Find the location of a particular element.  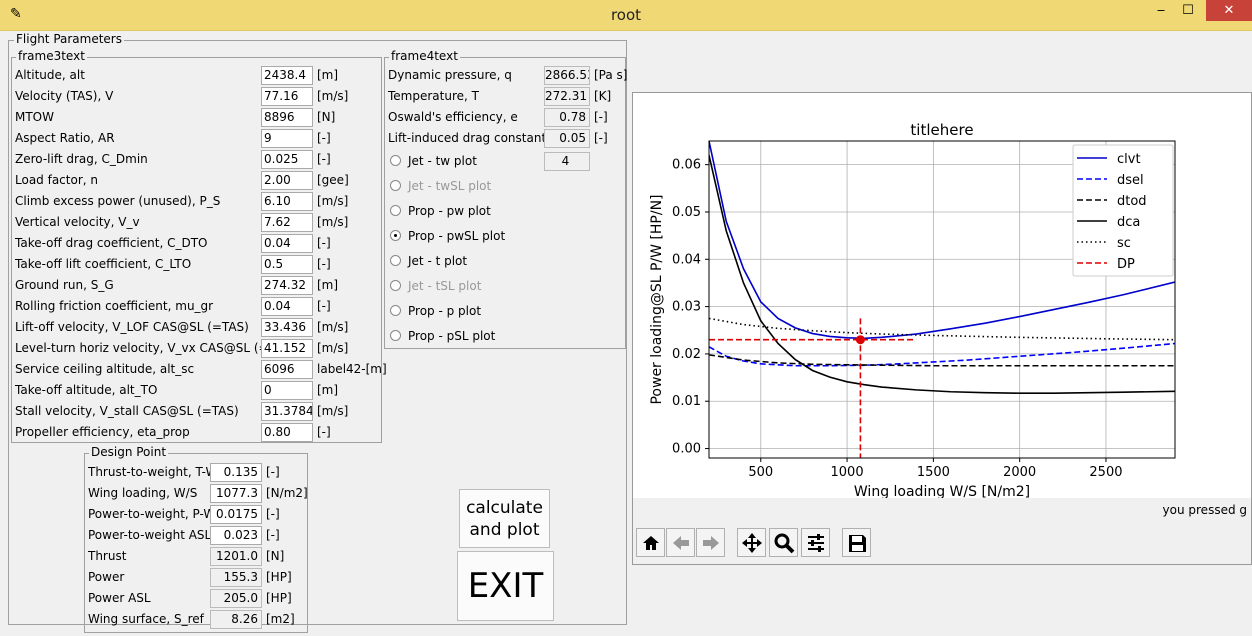

param-input: 41.152 is located at coordinates (287, 348).